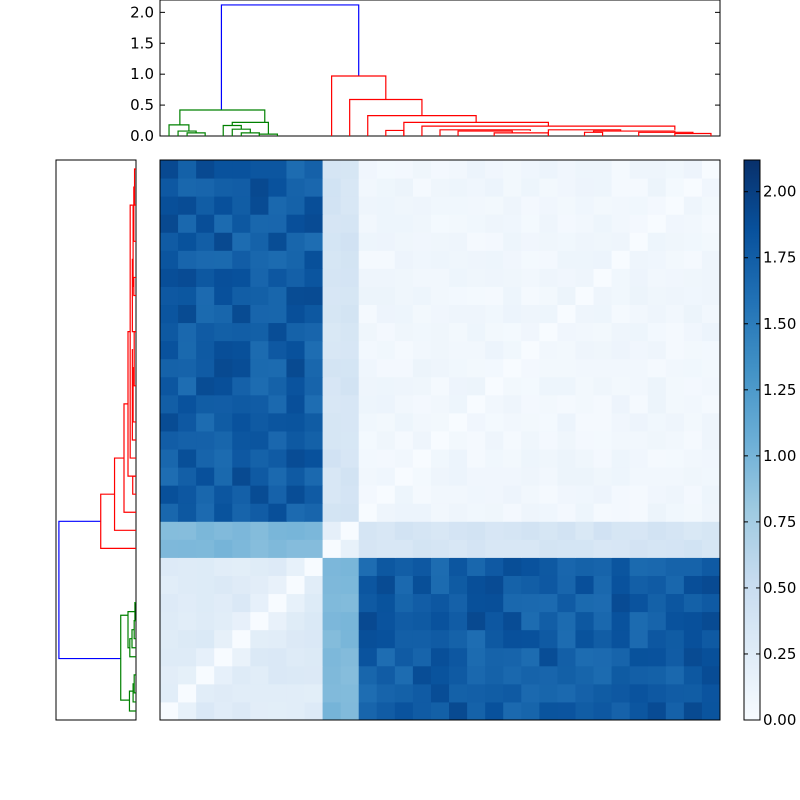  I want to click on top-dendrogram-y-axis: 0.0 0.5 1.0 1.5 2.0, so click(425, 74).